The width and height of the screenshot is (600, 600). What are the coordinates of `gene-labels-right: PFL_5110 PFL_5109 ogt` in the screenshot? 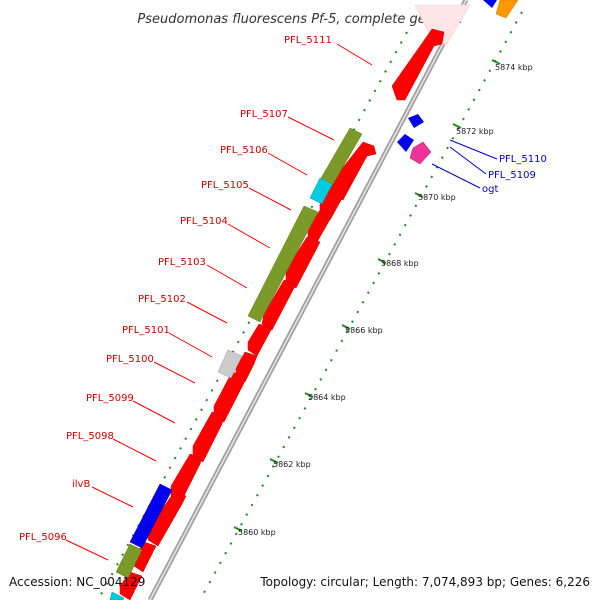 It's located at (514, 174).